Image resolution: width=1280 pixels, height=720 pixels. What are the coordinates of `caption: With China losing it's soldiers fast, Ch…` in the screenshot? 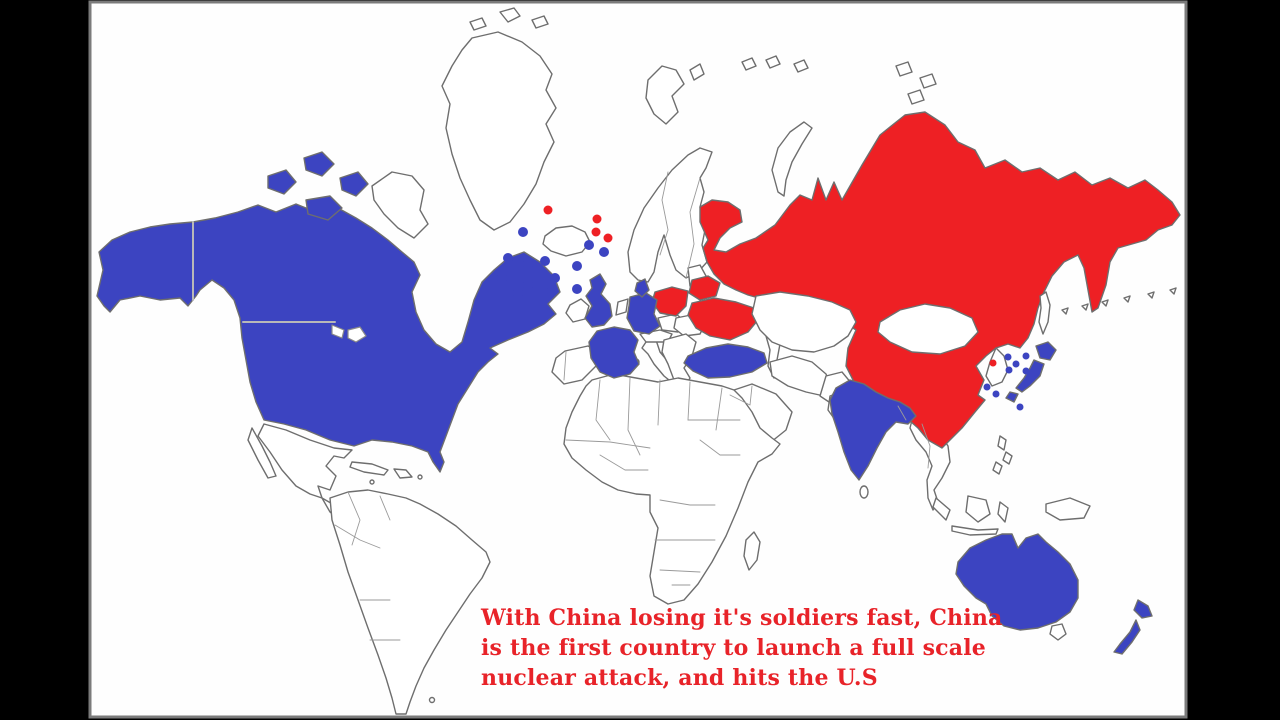 It's located at (751, 648).